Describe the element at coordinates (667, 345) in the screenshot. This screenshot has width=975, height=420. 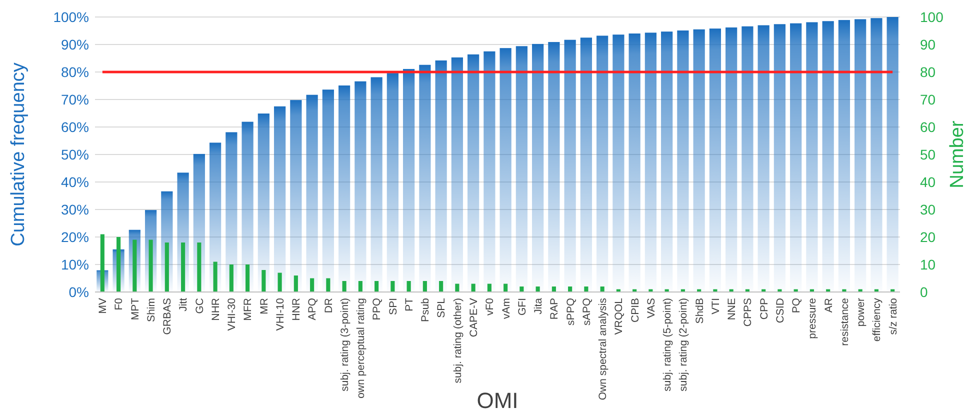
I see `x-tick-label: subj. rating (5-point)` at that location.